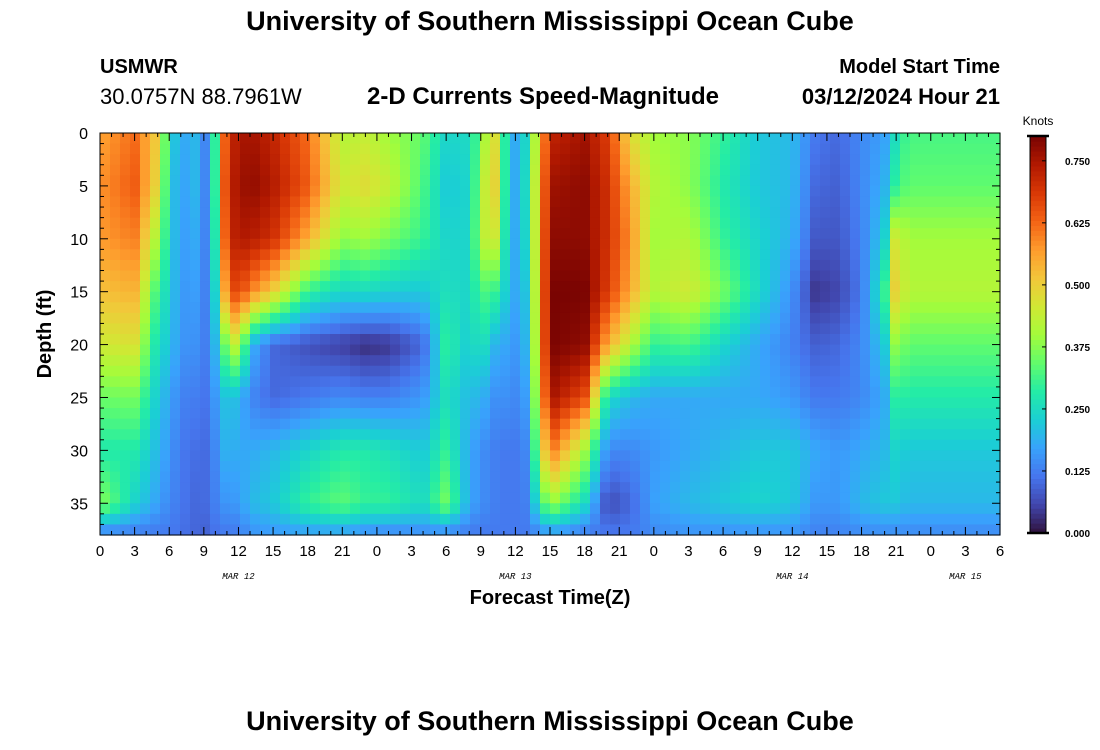  What do you see at coordinates (792, 577) in the screenshot?
I see `date-label: MAR 14` at bounding box center [792, 577].